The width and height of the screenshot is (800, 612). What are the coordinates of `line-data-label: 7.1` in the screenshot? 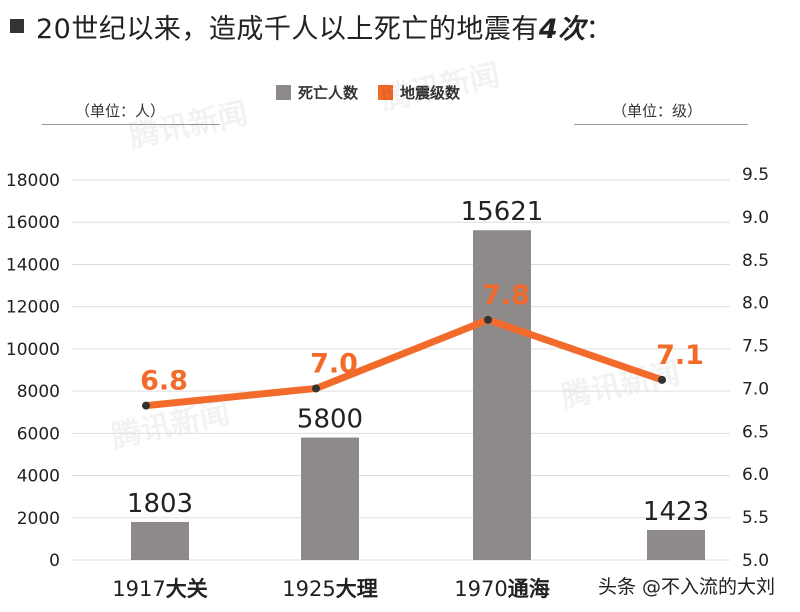 It's located at (680, 355).